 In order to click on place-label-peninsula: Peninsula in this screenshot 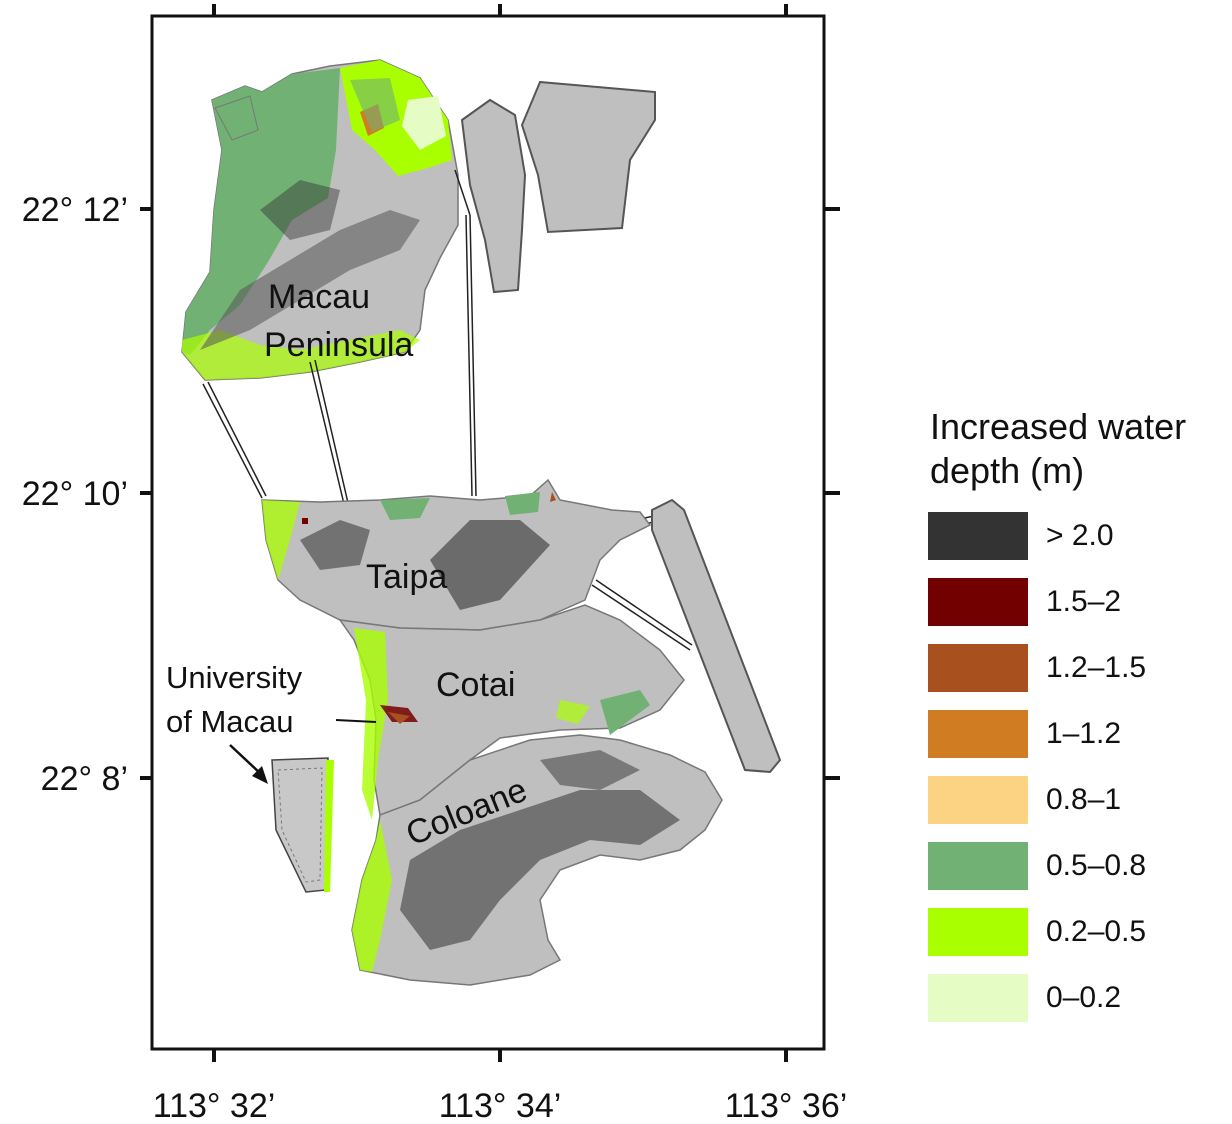, I will do `click(338, 345)`.